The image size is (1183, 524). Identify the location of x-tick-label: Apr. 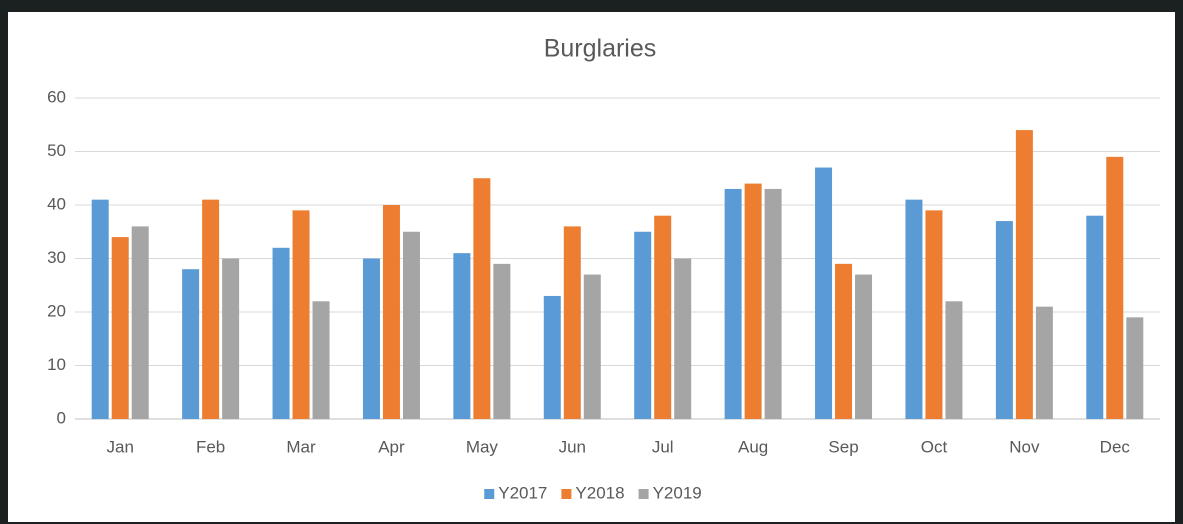
(391, 446).